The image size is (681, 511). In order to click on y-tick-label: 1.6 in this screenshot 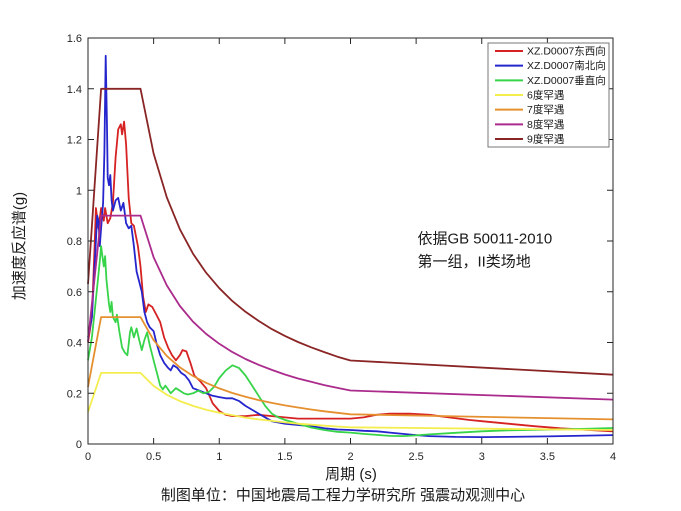, I will do `click(74, 39)`.